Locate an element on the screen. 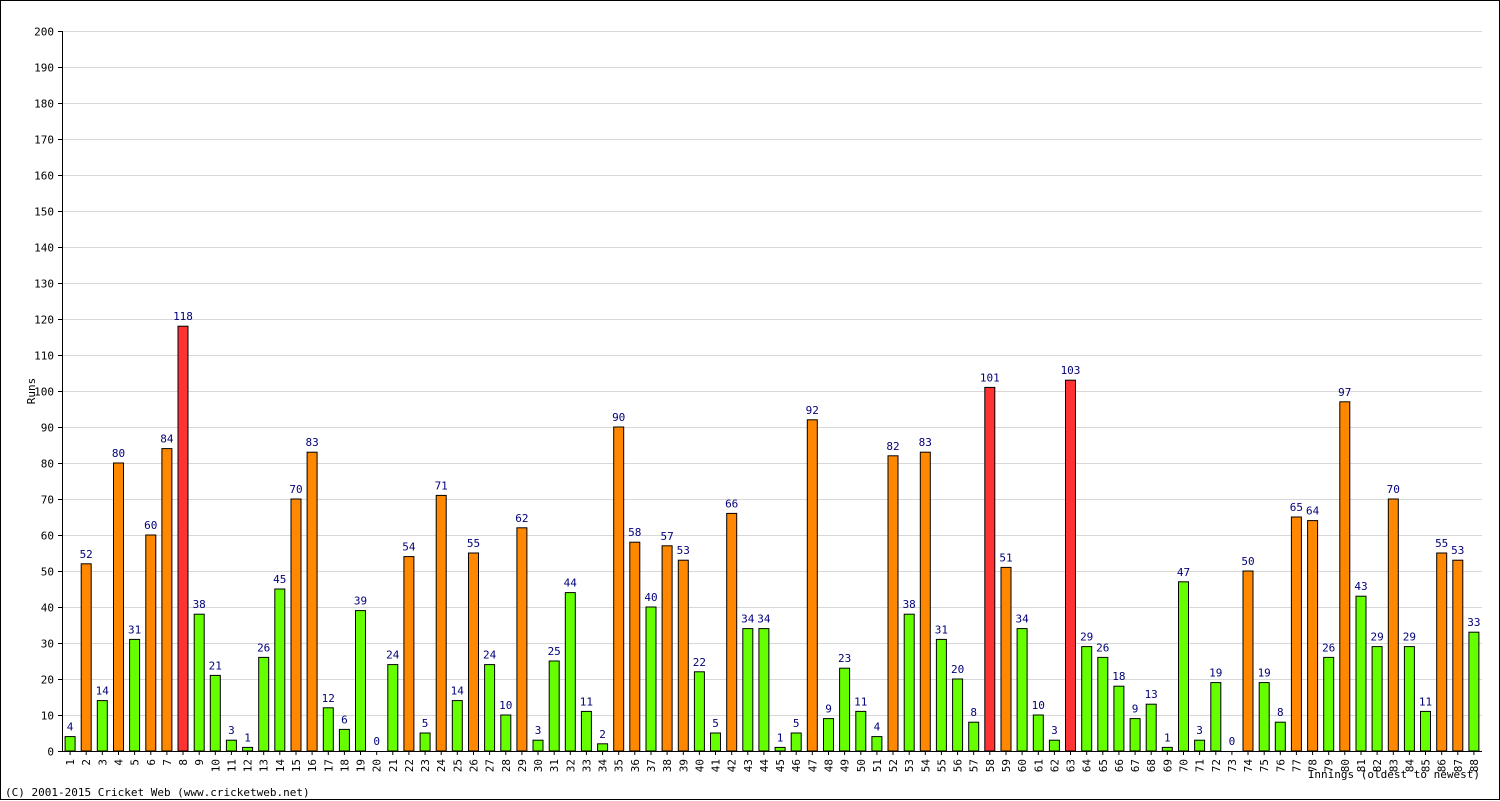 Image resolution: width=1500 pixels, height=801 pixels. x-tick-label: 83 is located at coordinates (1393, 765).